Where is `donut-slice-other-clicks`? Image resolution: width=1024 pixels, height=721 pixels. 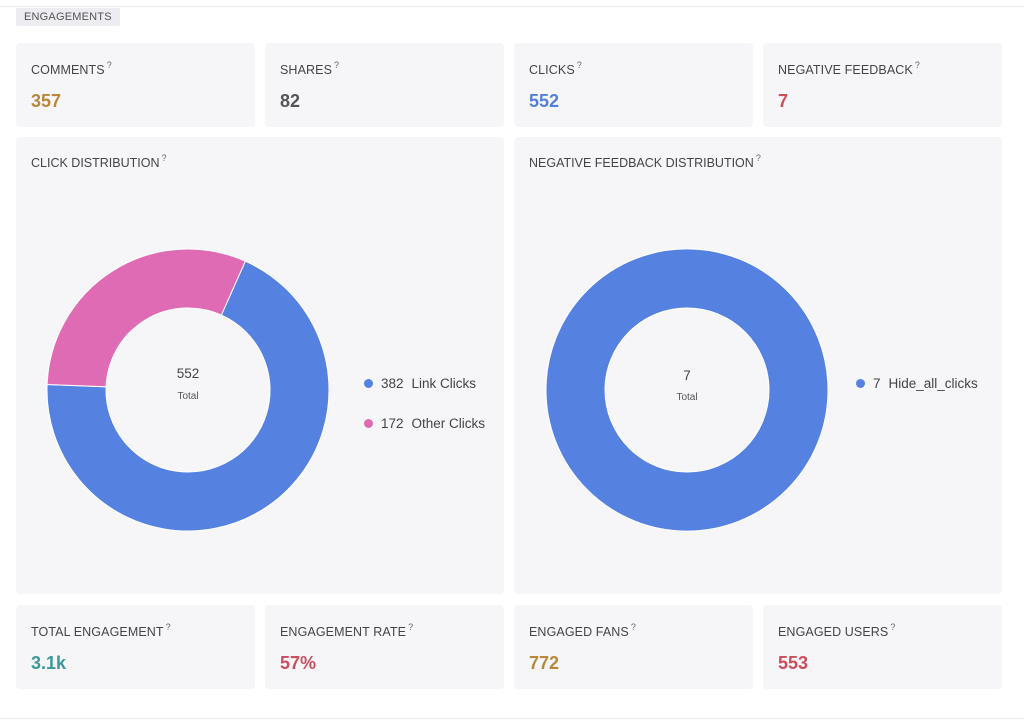
donut-slice-other-clicks is located at coordinates (146, 318).